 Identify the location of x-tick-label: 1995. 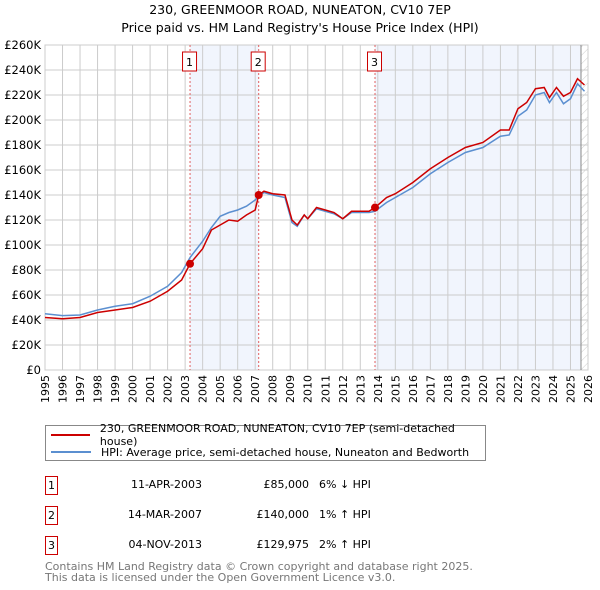
(45, 389).